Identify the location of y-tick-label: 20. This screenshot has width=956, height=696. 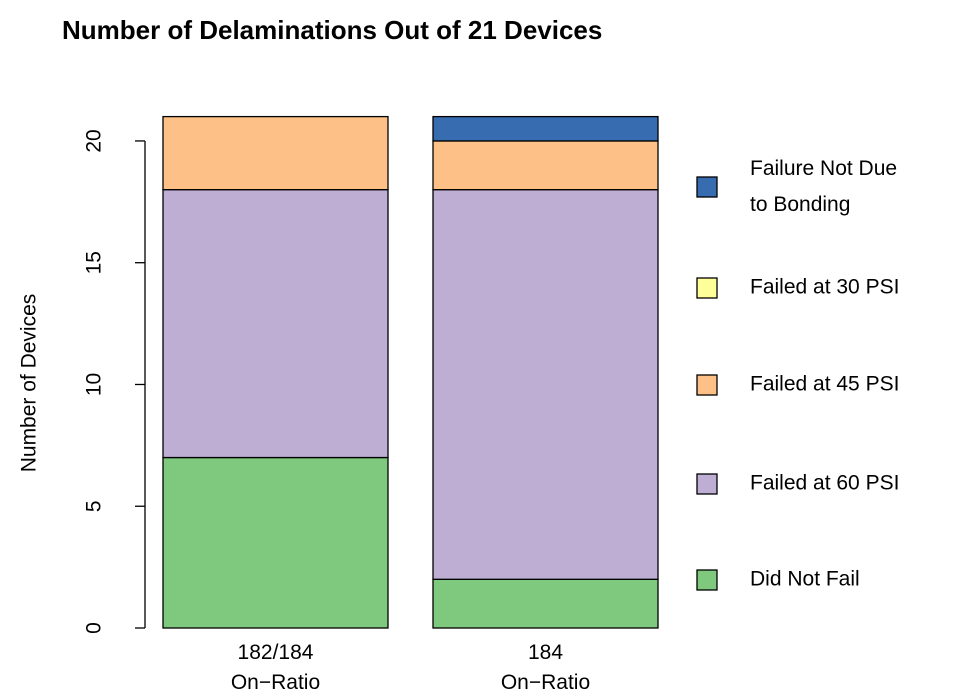
(94, 140).